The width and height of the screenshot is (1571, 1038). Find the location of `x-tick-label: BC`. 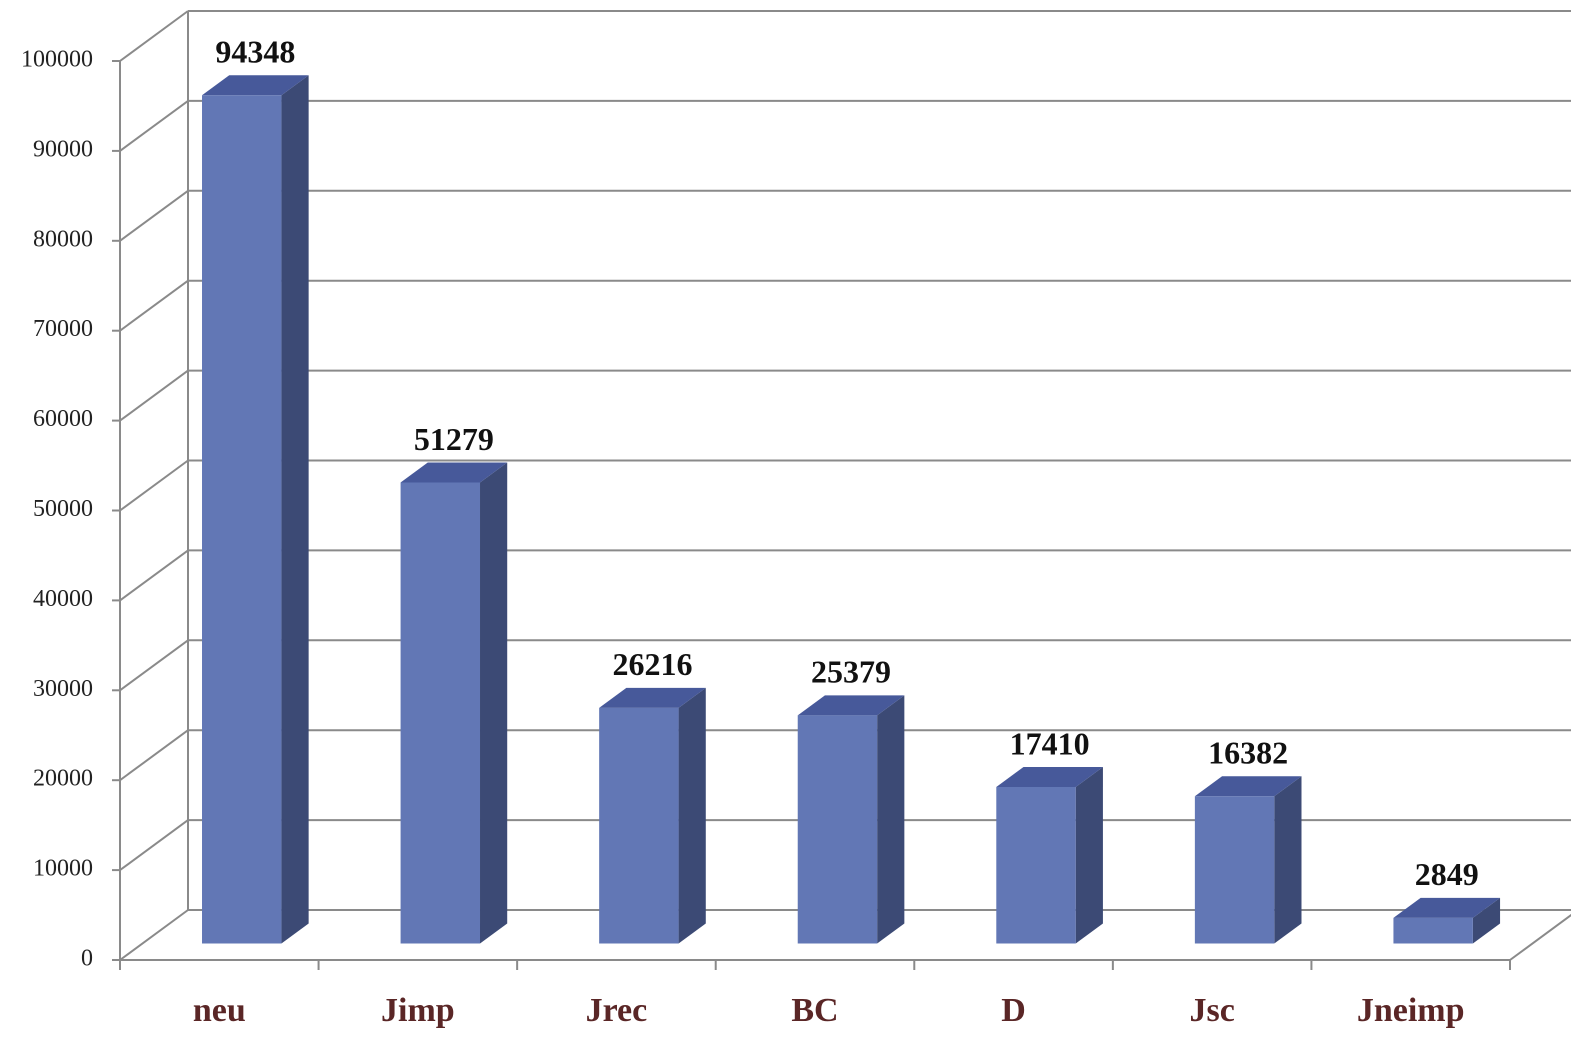

x-tick-label: BC is located at coordinates (814, 1010).